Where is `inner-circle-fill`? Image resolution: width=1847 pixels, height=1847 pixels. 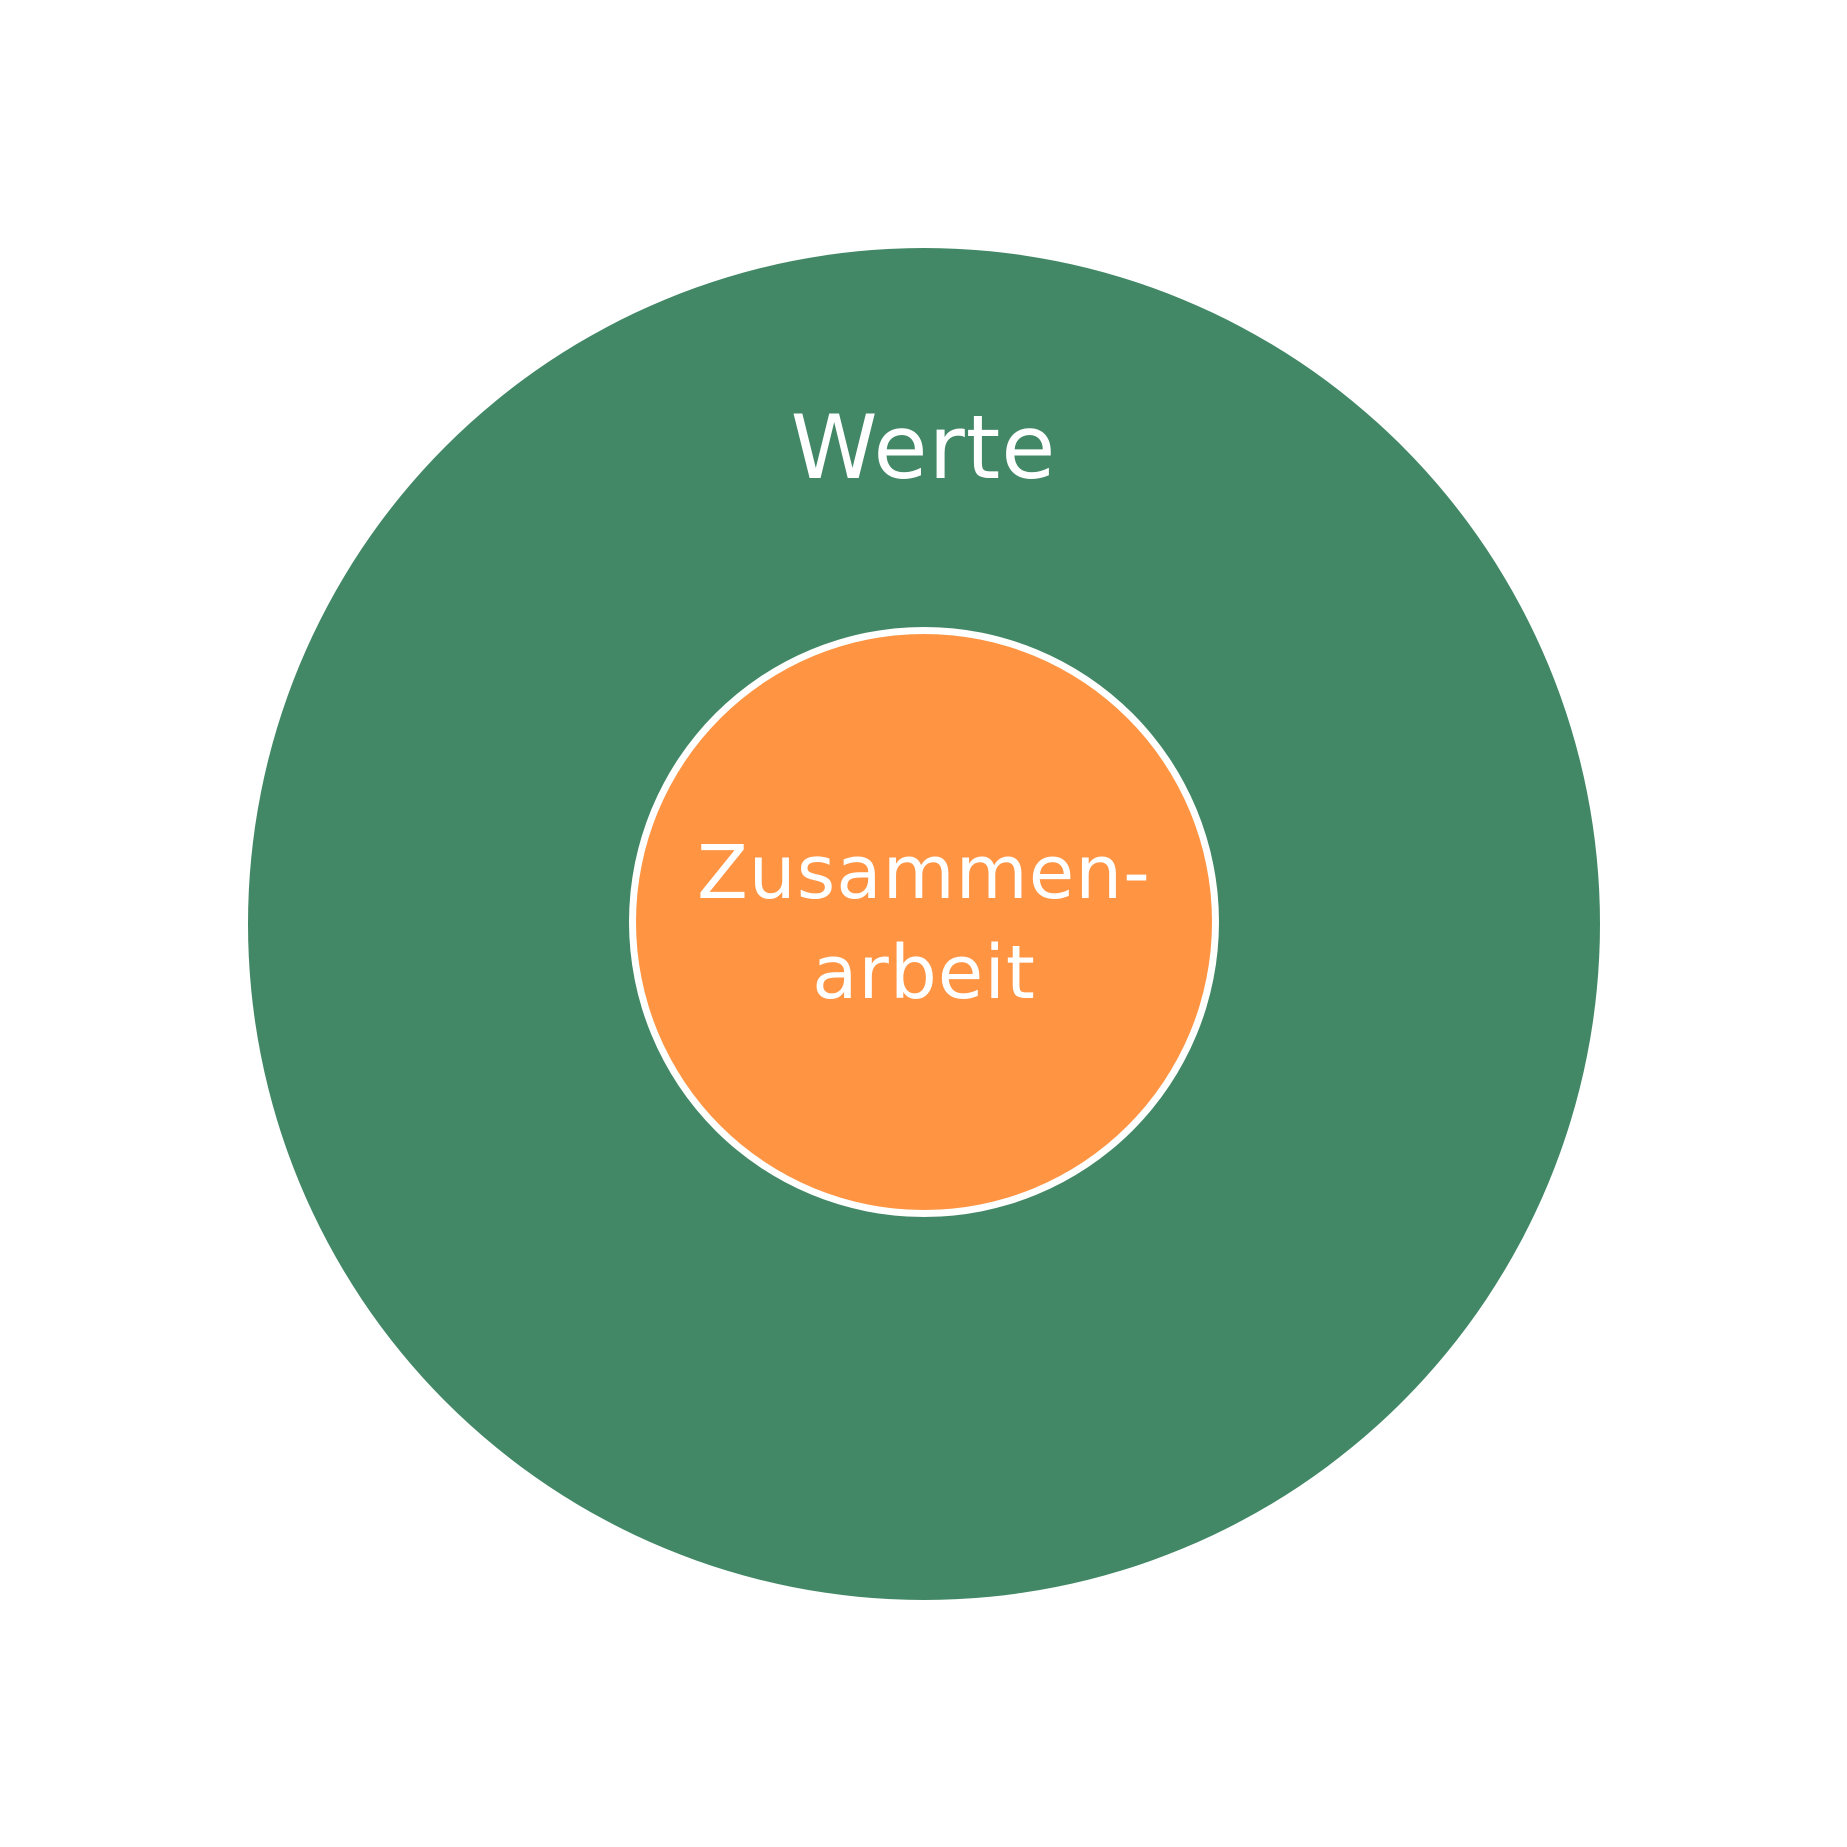 inner-circle-fill is located at coordinates (924, 922).